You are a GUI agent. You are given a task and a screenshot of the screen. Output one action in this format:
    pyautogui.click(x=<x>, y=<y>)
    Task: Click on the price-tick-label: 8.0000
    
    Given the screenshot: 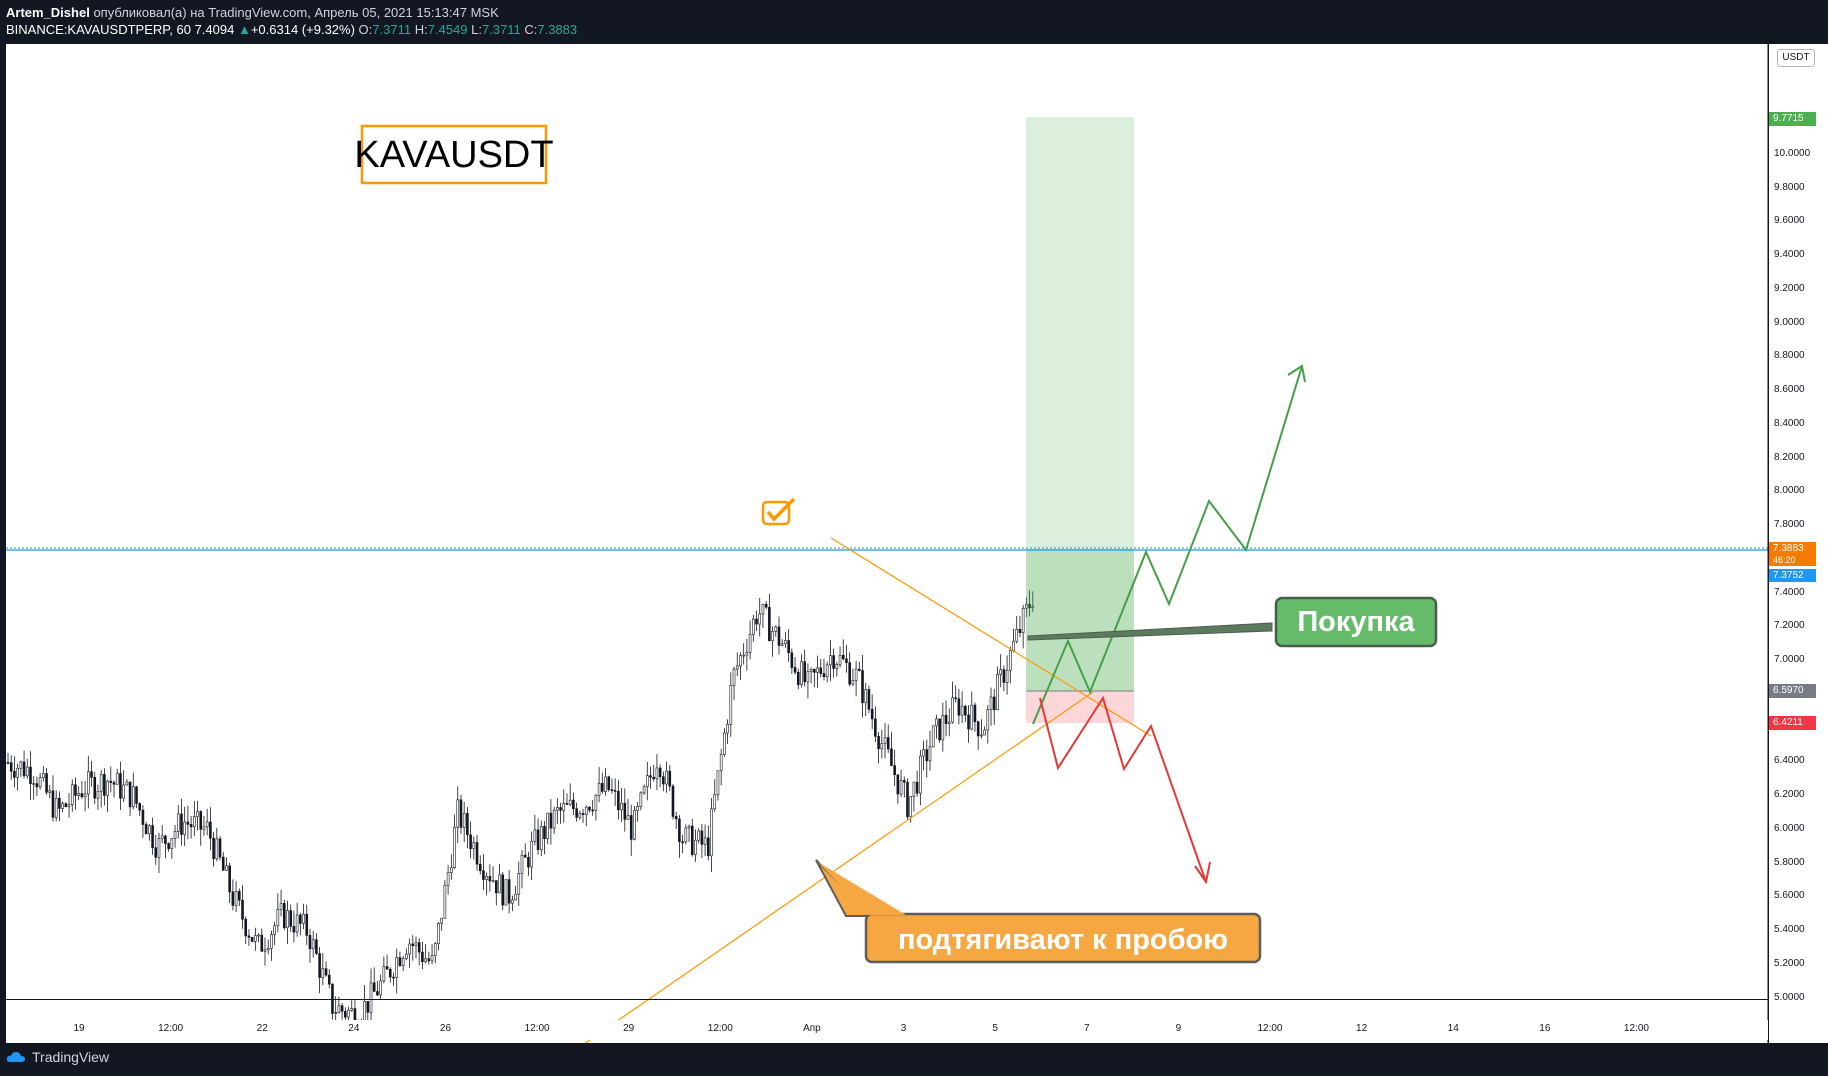 What is the action you would take?
    pyautogui.click(x=1789, y=491)
    